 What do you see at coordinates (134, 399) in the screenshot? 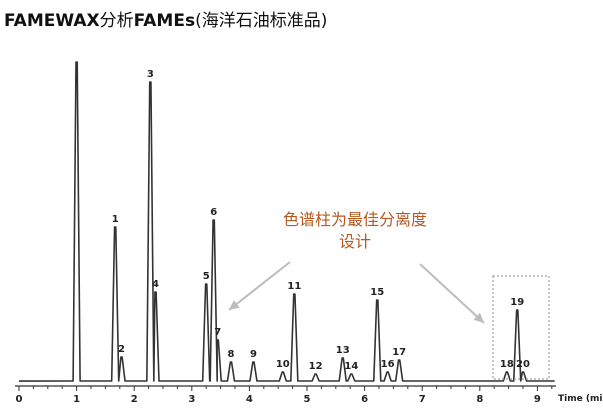
I see `x-tick-label: 2` at bounding box center [134, 399].